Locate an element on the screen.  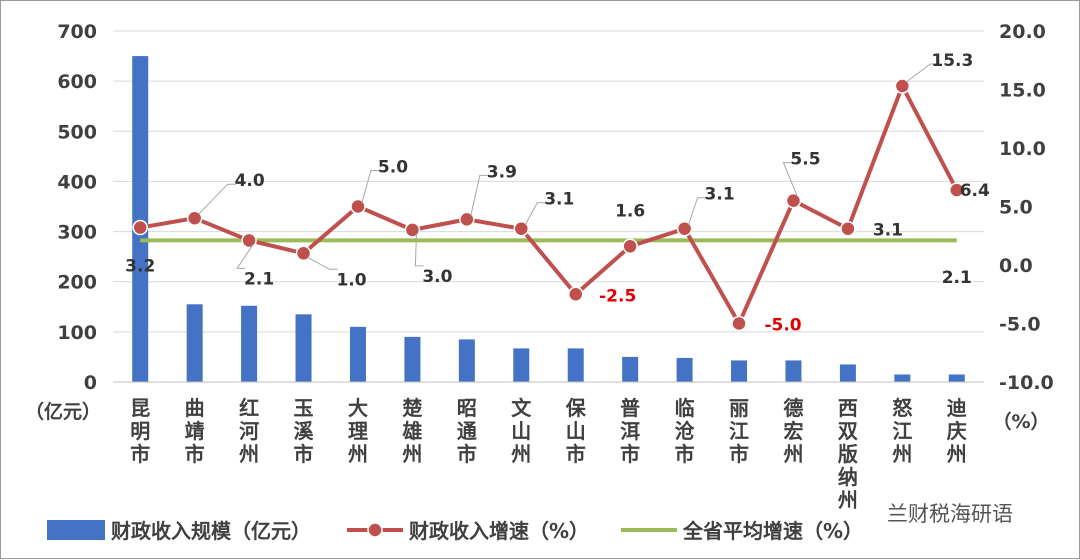
legend: 财政收入规模（亿元） 财政收入增速（%） 全省平均增速（%） is located at coordinates (455, 531).